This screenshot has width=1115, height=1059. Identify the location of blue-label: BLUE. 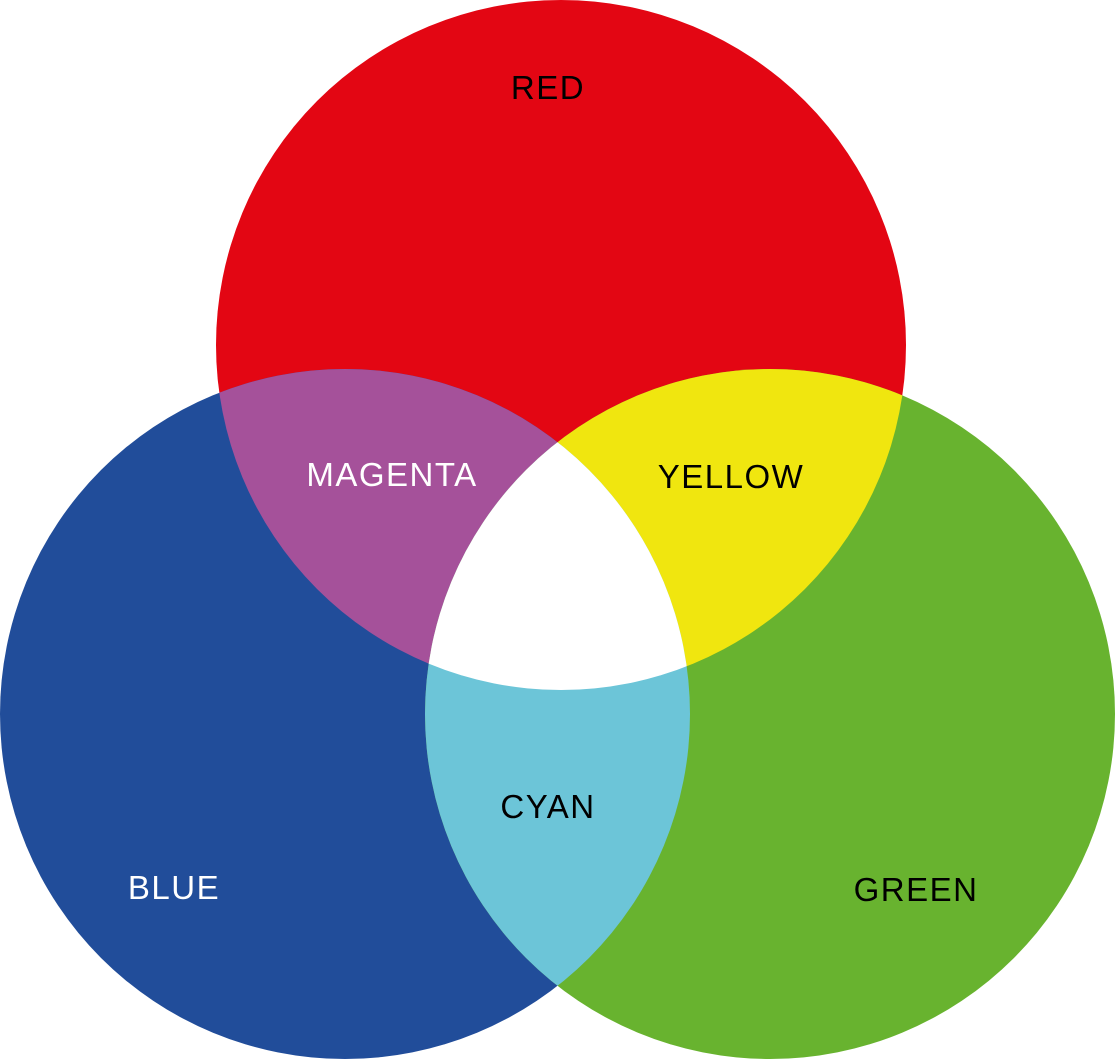
(174, 887).